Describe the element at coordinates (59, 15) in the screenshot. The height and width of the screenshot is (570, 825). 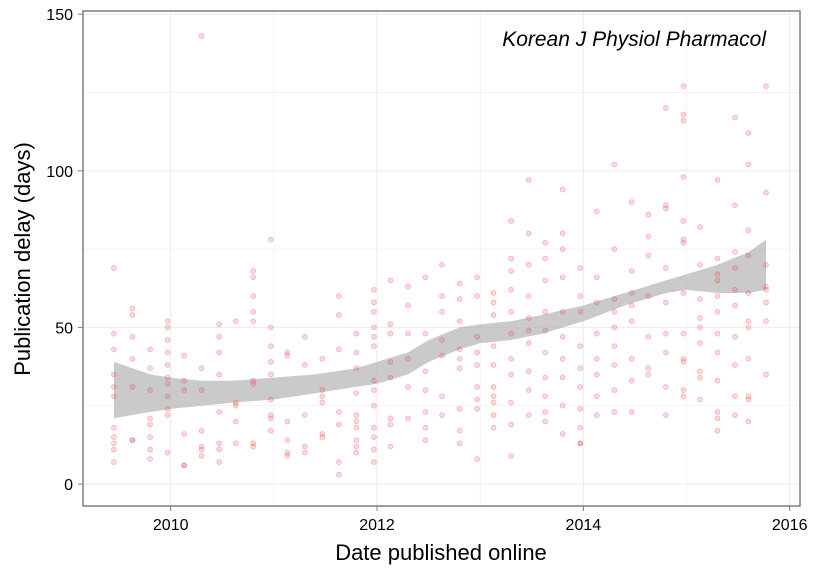
I see `y-tick-label: 150` at that location.